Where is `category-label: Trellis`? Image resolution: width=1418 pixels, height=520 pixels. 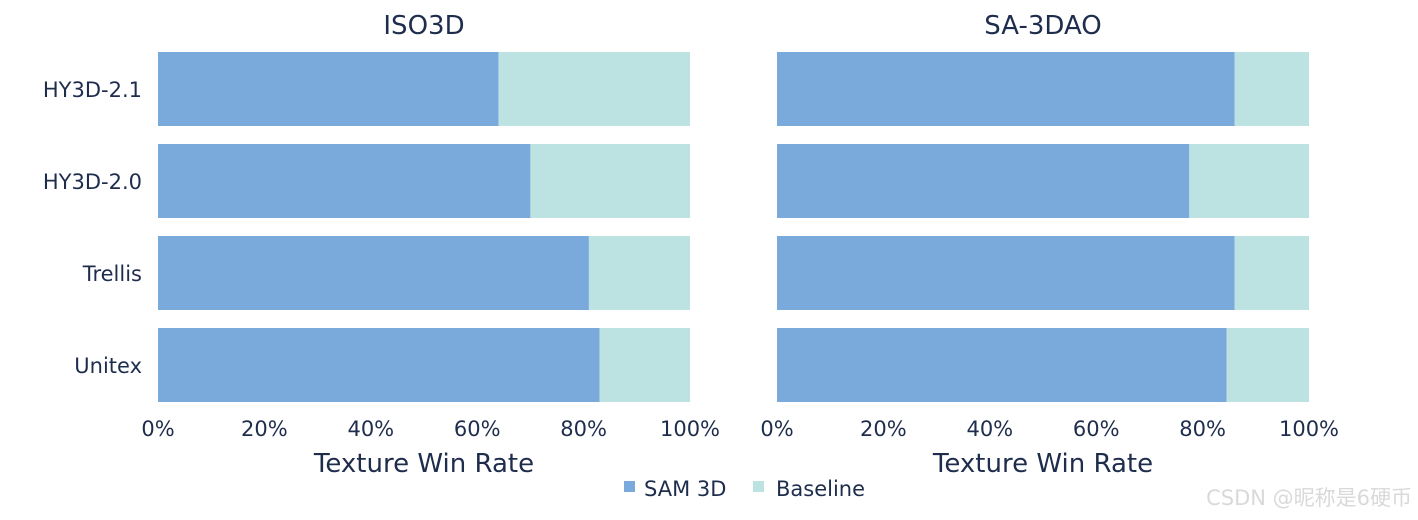 category-label: Trellis is located at coordinates (112, 274).